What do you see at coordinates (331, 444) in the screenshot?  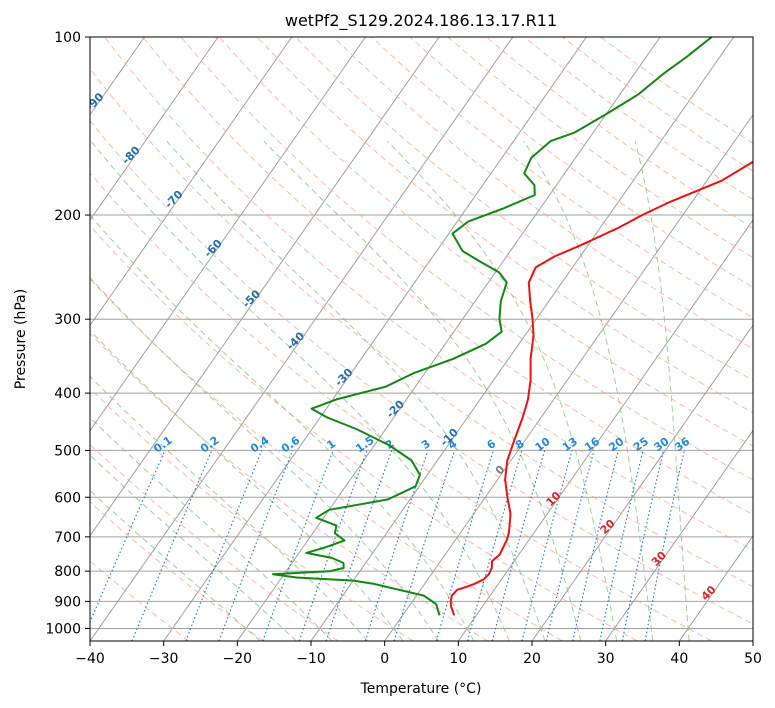 I see `mixing-ratio-label: 1` at bounding box center [331, 444].